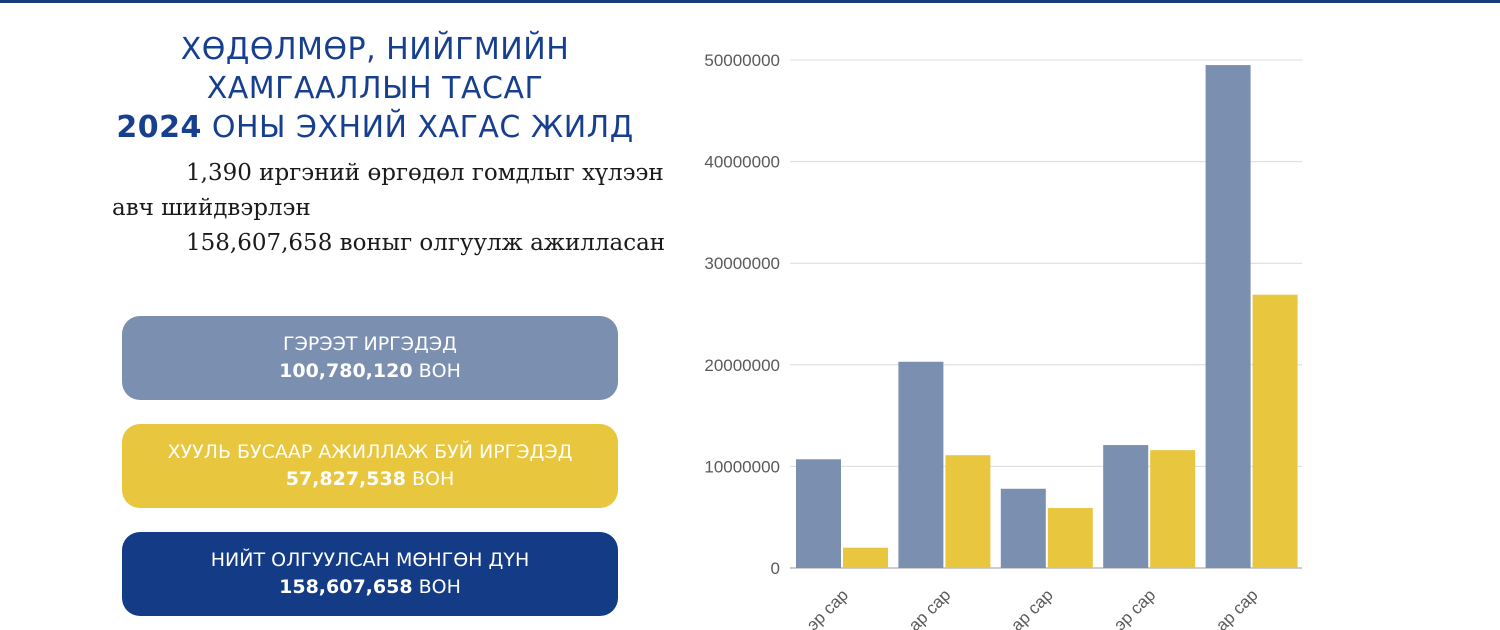 Image resolution: width=1500 pixels, height=630 pixels. What do you see at coordinates (775, 568) in the screenshot?
I see `y-tick-label: 0` at bounding box center [775, 568].